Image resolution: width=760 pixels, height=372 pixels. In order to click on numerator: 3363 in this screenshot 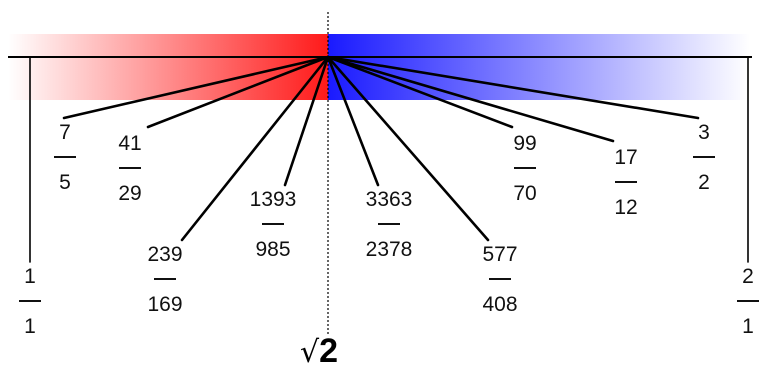, I will do `click(389, 199)`.